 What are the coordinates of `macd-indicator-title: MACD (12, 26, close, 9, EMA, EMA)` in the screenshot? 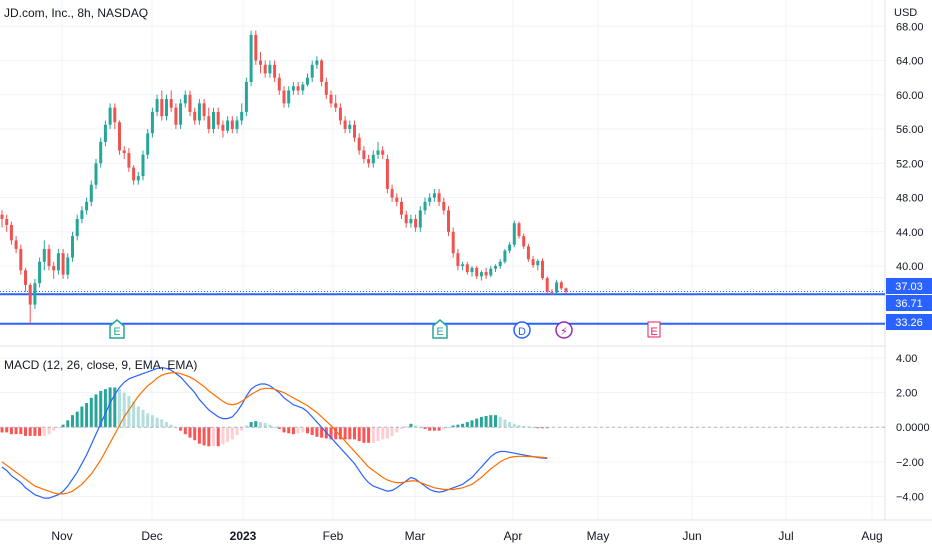 It's located at (101, 365).